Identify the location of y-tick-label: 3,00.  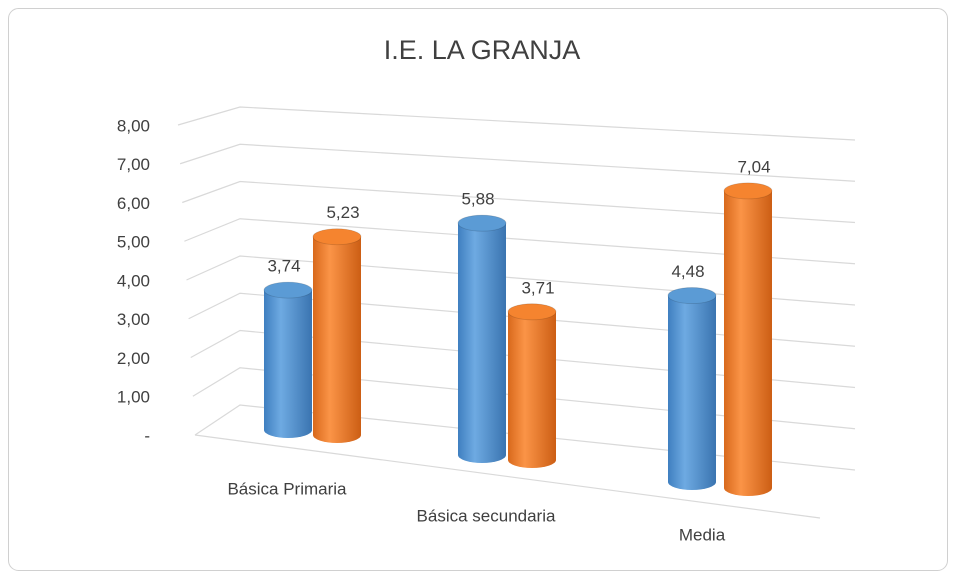
(133, 319).